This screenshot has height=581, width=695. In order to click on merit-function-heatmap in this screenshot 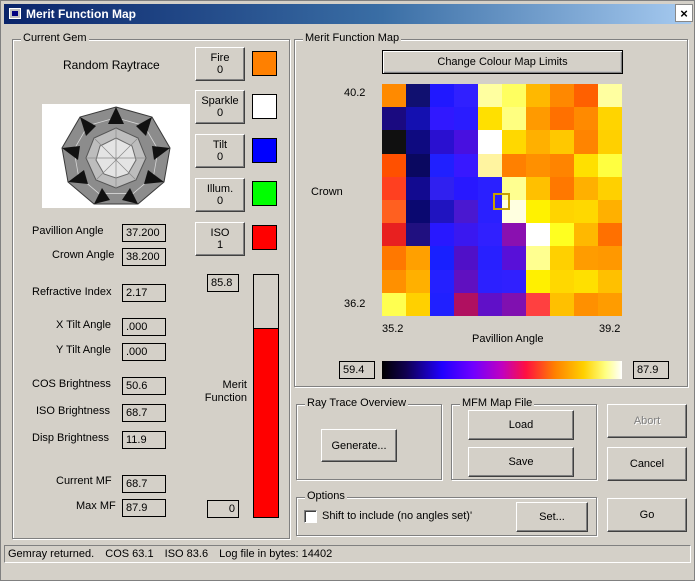, I will do `click(502, 200)`.